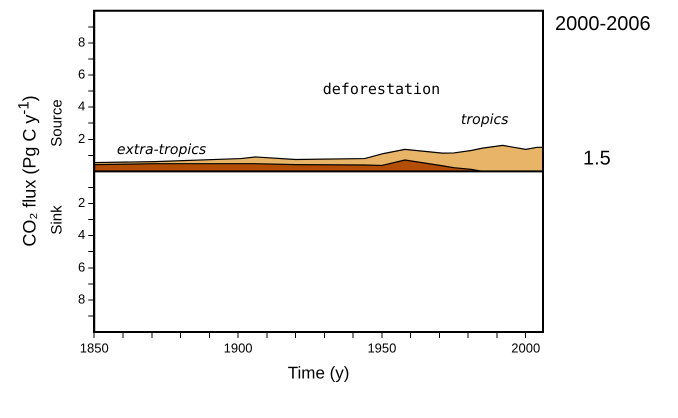 Image resolution: width=678 pixels, height=418 pixels. Describe the element at coordinates (57, 123) in the screenshot. I see `text: Source` at that location.